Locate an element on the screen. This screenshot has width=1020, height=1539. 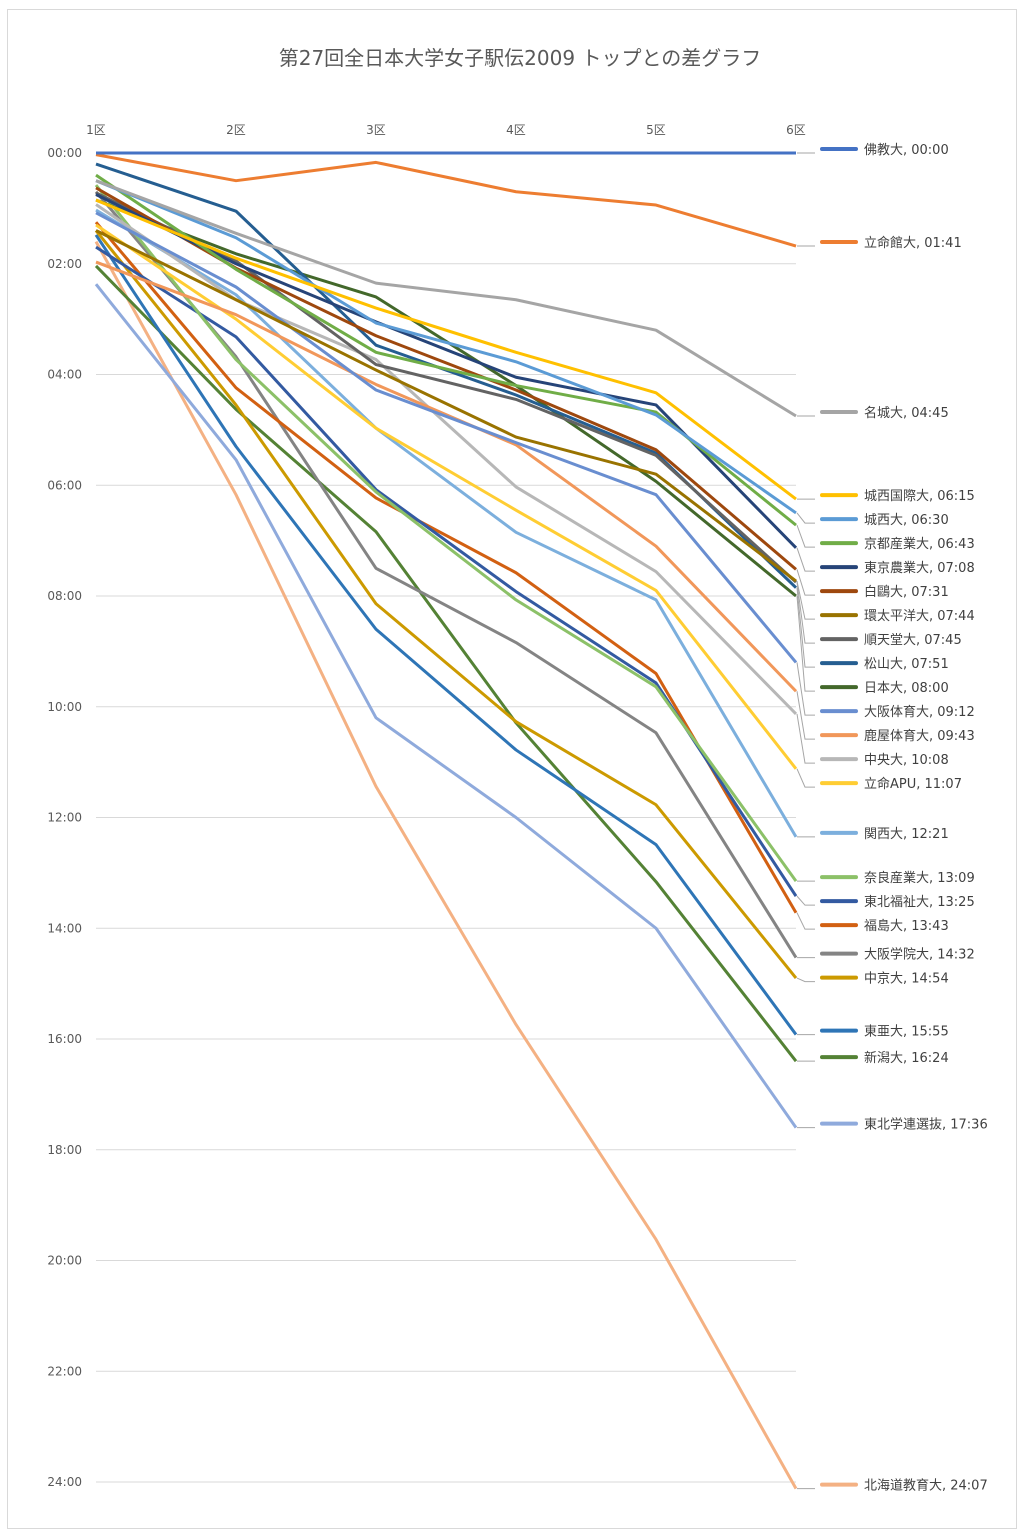
x-tick-label: 5区 is located at coordinates (656, 130).